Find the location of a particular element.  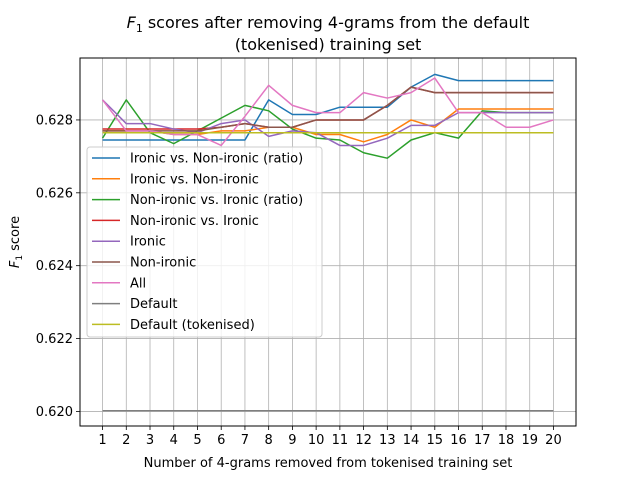

x-tick-label: 5 is located at coordinates (197, 440).